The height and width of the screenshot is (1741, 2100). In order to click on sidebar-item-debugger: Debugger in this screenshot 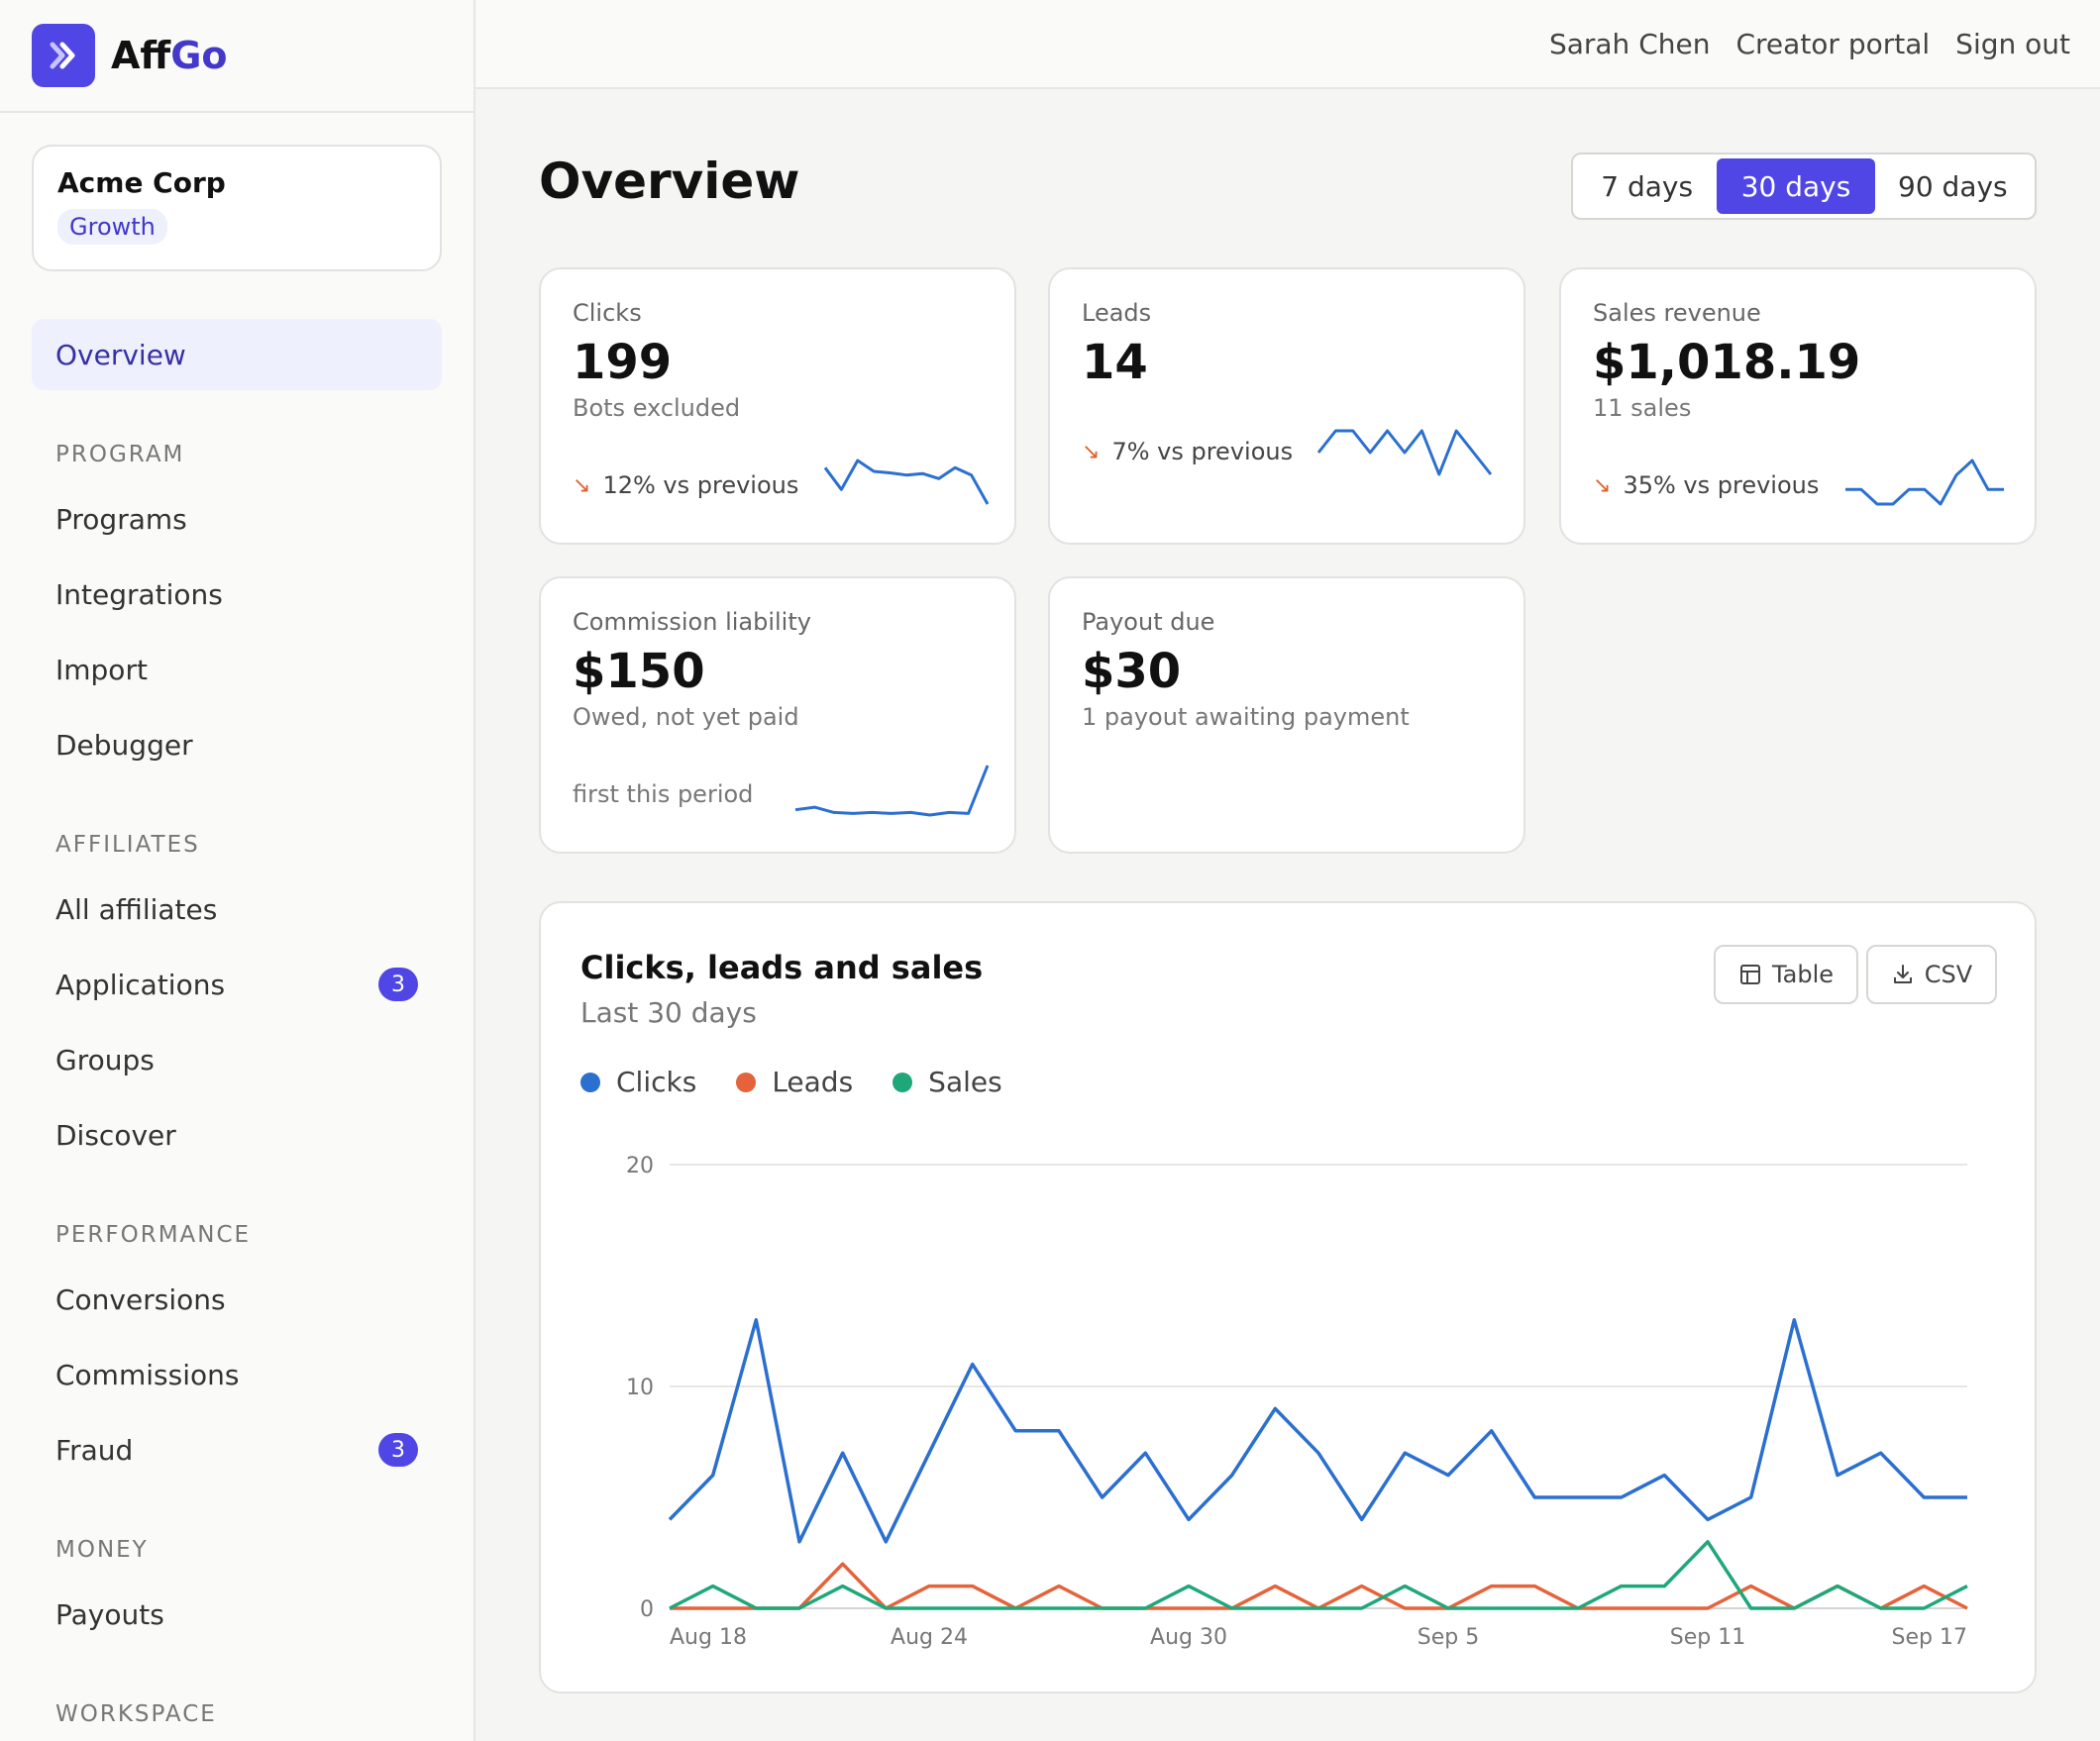, I will do `click(237, 745)`.